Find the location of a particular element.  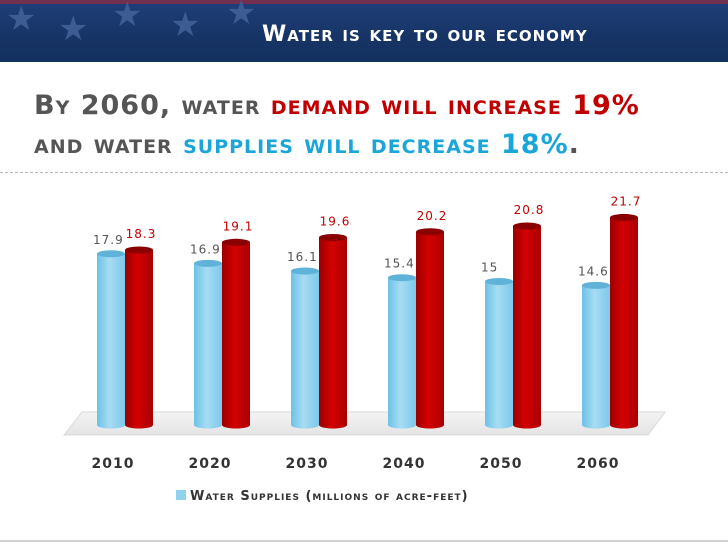

data-label: 20.2 is located at coordinates (432, 216).